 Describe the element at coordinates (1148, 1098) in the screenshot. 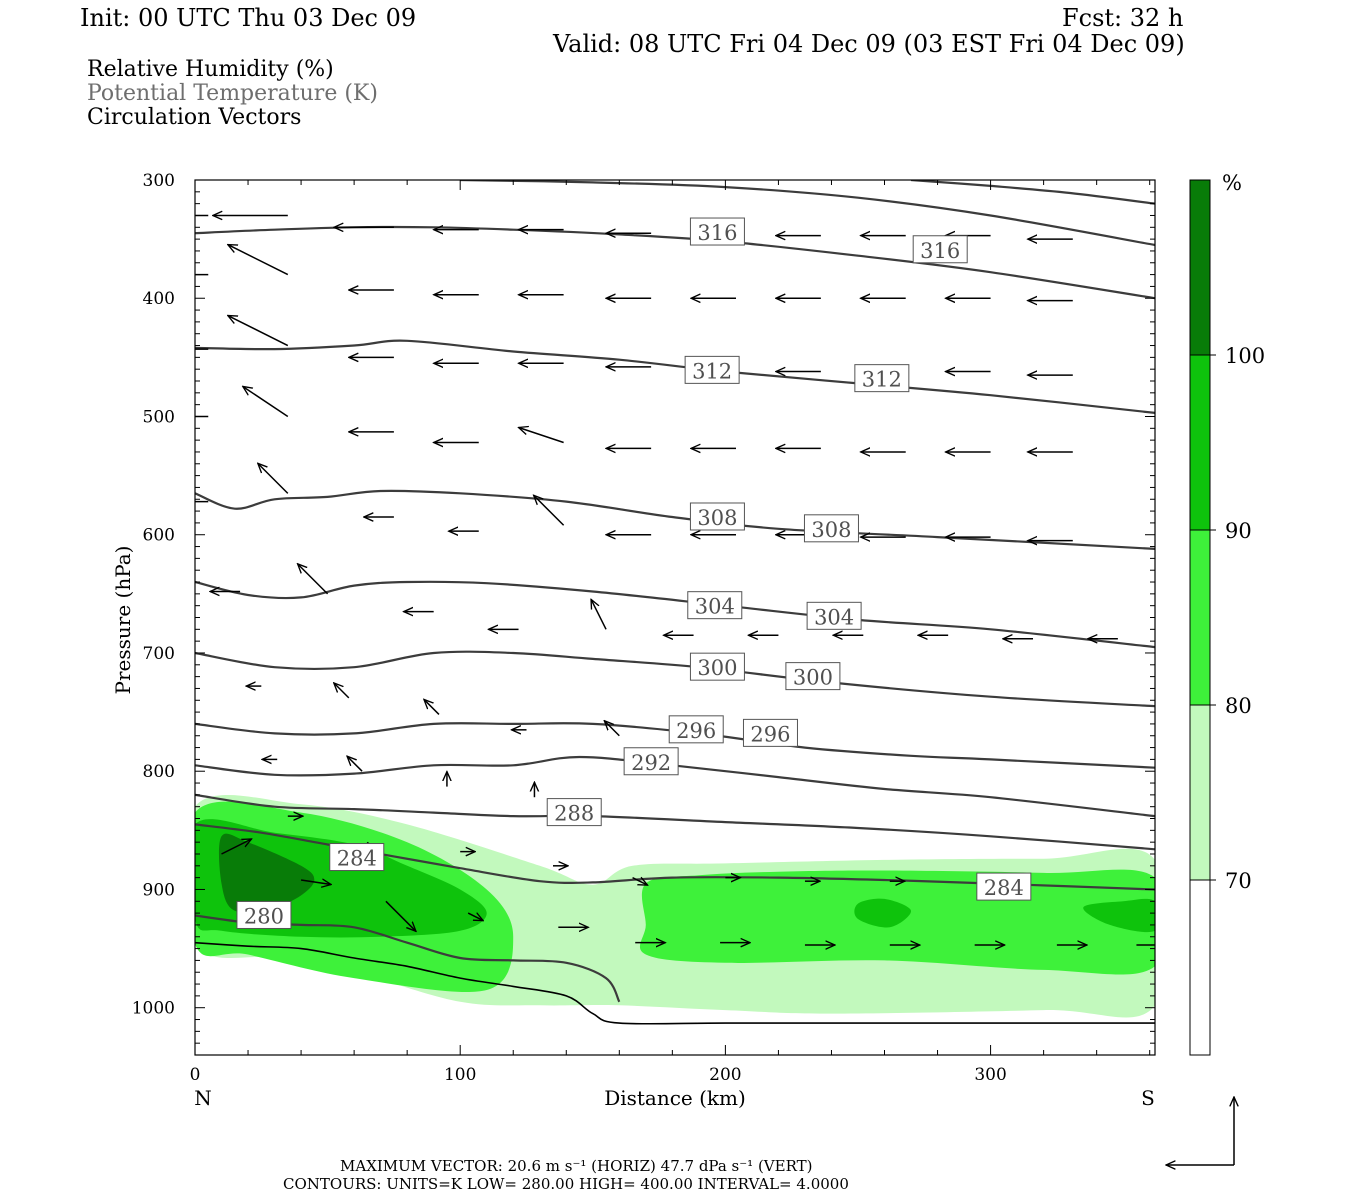

I see `endpoint-south: S` at that location.